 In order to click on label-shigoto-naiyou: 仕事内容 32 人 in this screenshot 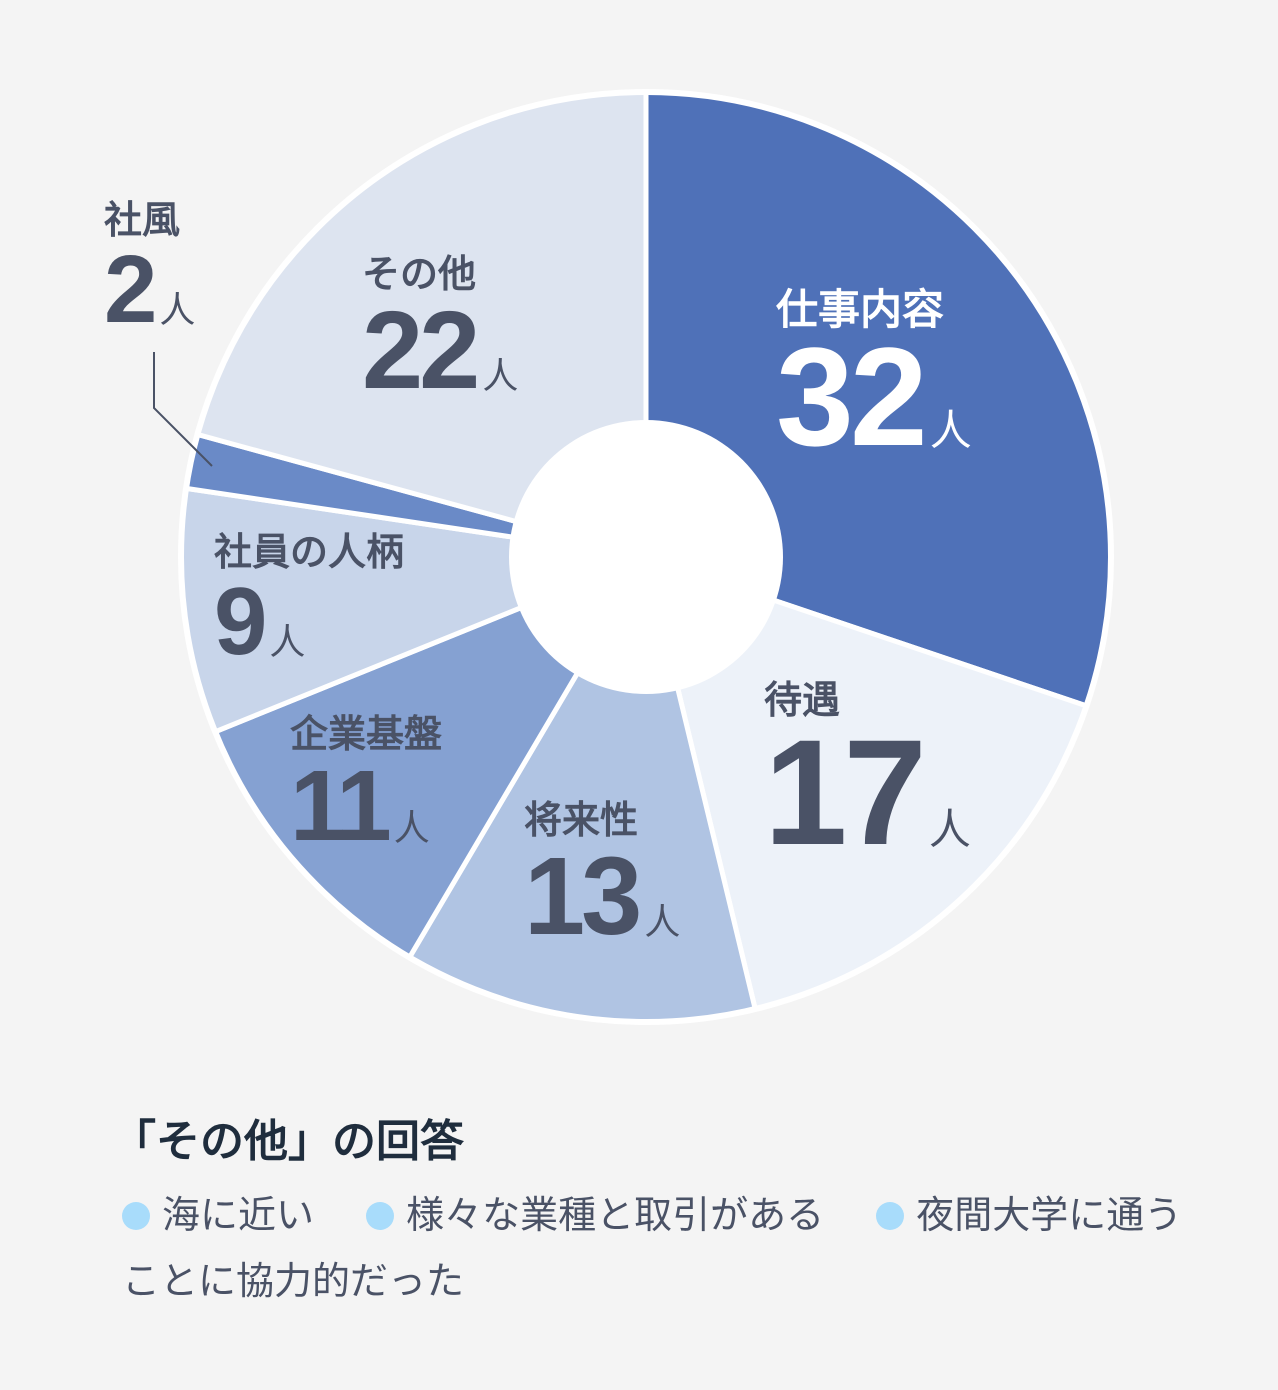, I will do `click(874, 380)`.